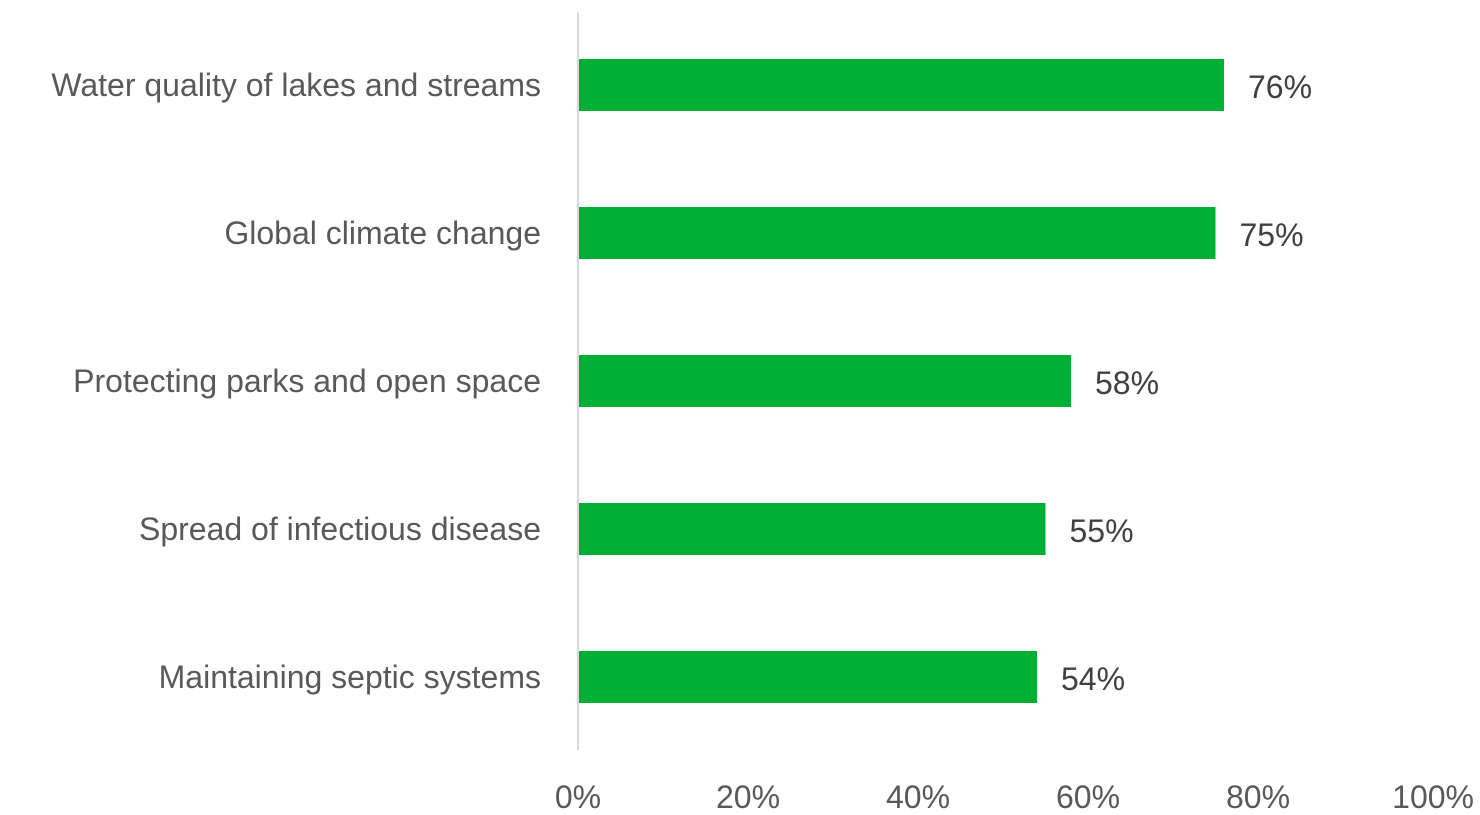  Describe the element at coordinates (1280, 87) in the screenshot. I see `data-label: 76%` at that location.